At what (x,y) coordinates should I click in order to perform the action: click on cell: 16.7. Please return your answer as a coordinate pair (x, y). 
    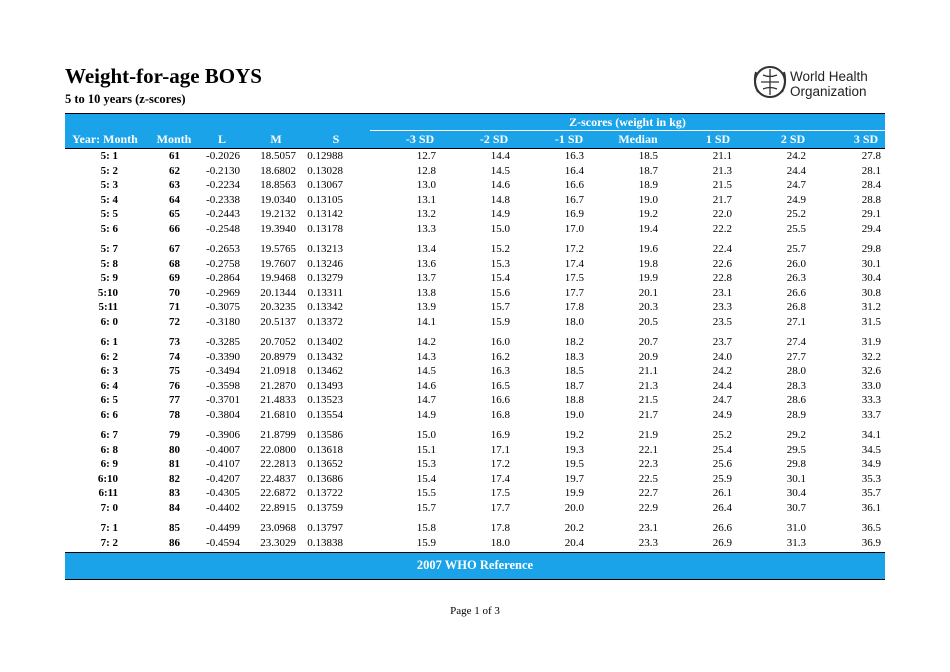
    Looking at the image, I should click on (574, 199).